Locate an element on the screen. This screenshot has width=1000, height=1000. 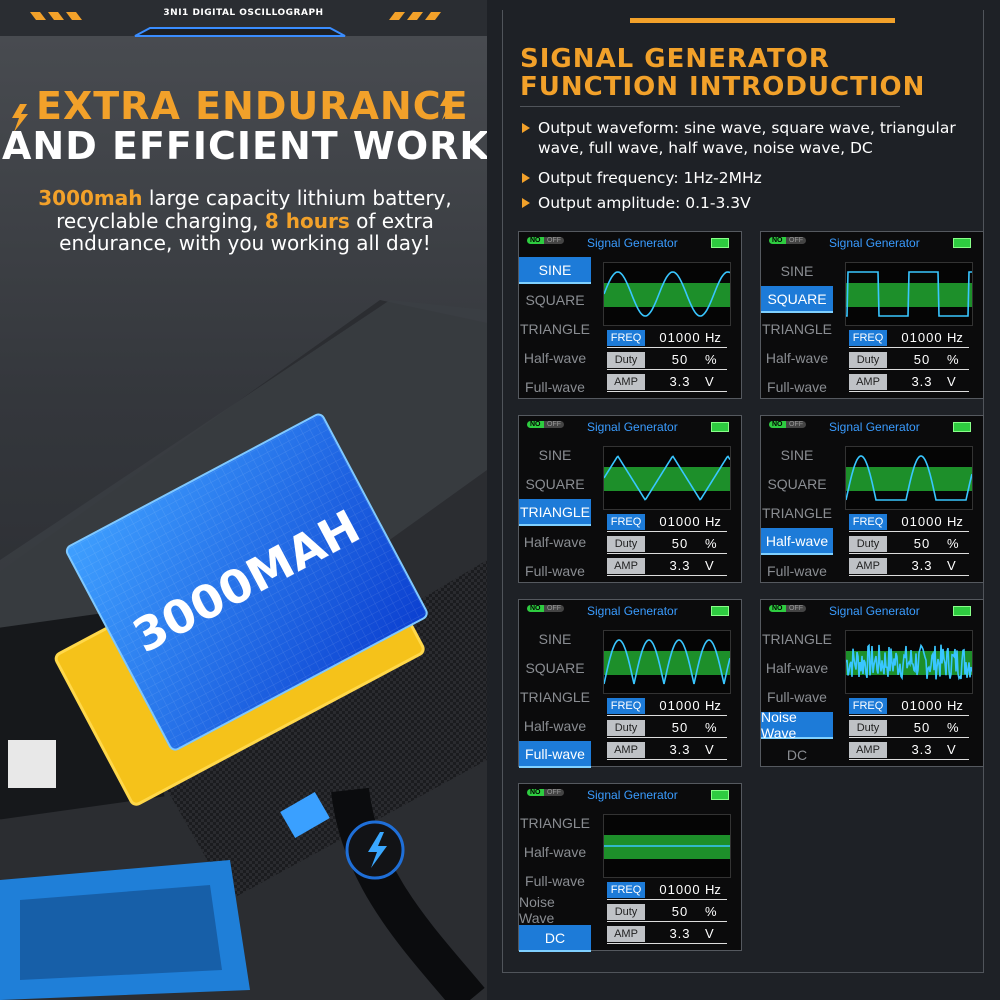
divider is located at coordinates (710, 106).